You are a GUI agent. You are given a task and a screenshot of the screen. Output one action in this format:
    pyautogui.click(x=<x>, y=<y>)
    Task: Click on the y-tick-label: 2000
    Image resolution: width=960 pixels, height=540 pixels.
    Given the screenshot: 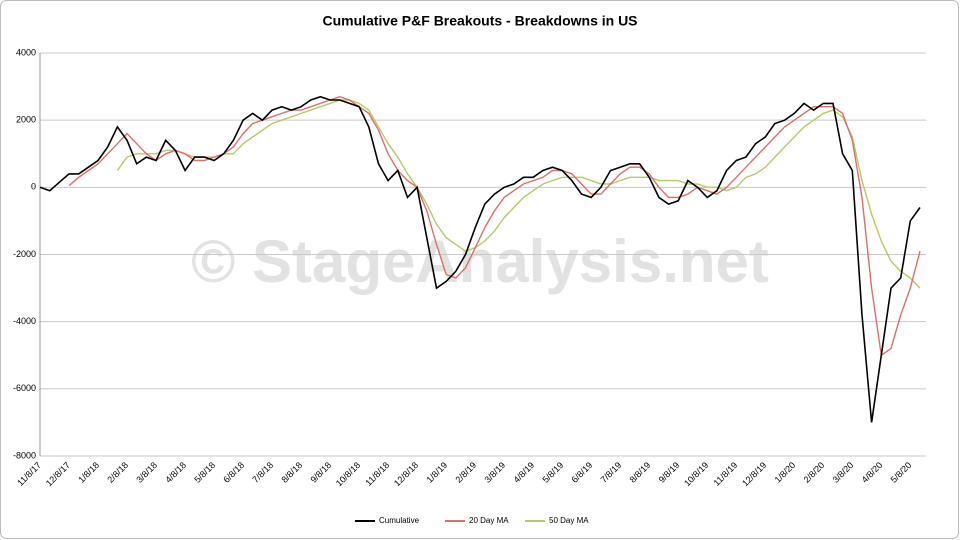 What is the action you would take?
    pyautogui.click(x=26, y=120)
    